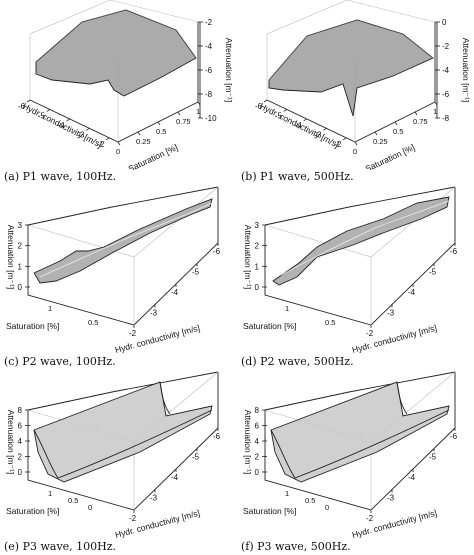  I want to click on attenuation-tick-label: -8, so click(446, 118).